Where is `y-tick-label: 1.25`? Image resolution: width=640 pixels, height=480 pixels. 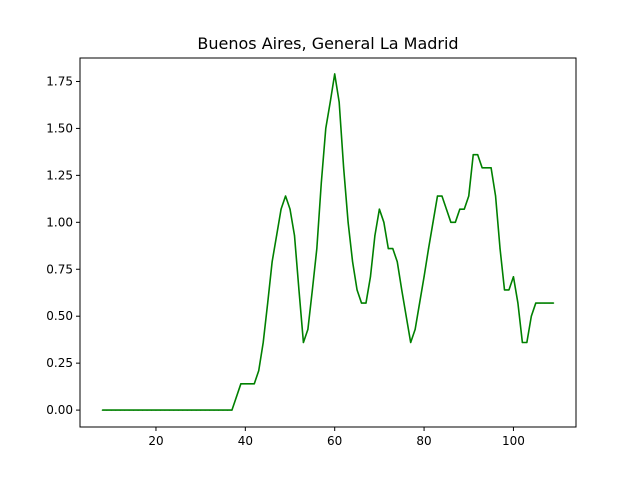 y-tick-label: 1.25 is located at coordinates (59, 175).